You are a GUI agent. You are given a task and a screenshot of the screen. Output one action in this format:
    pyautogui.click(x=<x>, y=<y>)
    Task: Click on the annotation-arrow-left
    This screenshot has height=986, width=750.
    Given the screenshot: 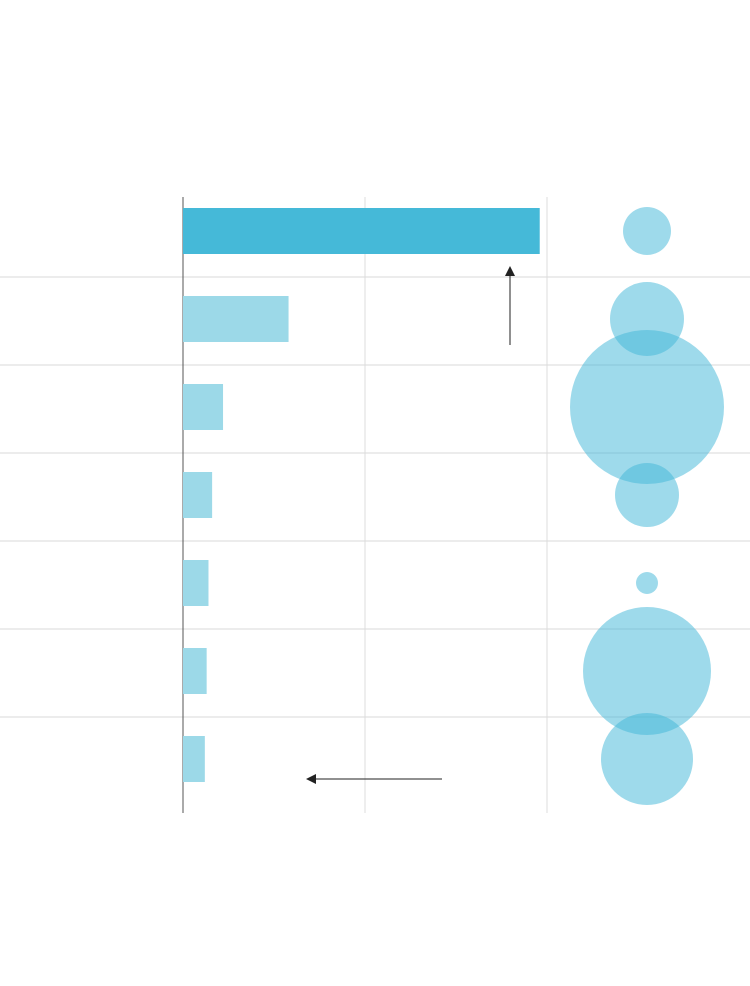 What is the action you would take?
    pyautogui.click(x=374, y=779)
    